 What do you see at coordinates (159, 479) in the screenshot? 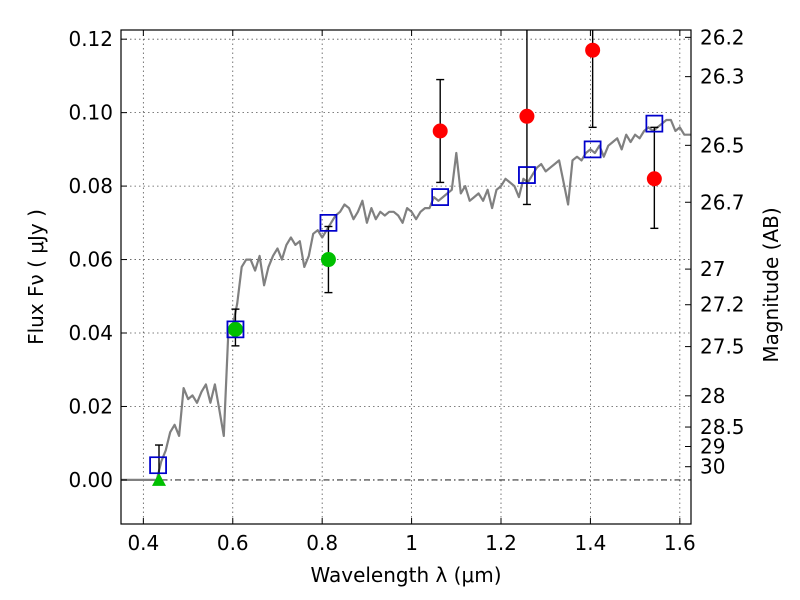
I see `green-upper-limit-triangle` at bounding box center [159, 479].